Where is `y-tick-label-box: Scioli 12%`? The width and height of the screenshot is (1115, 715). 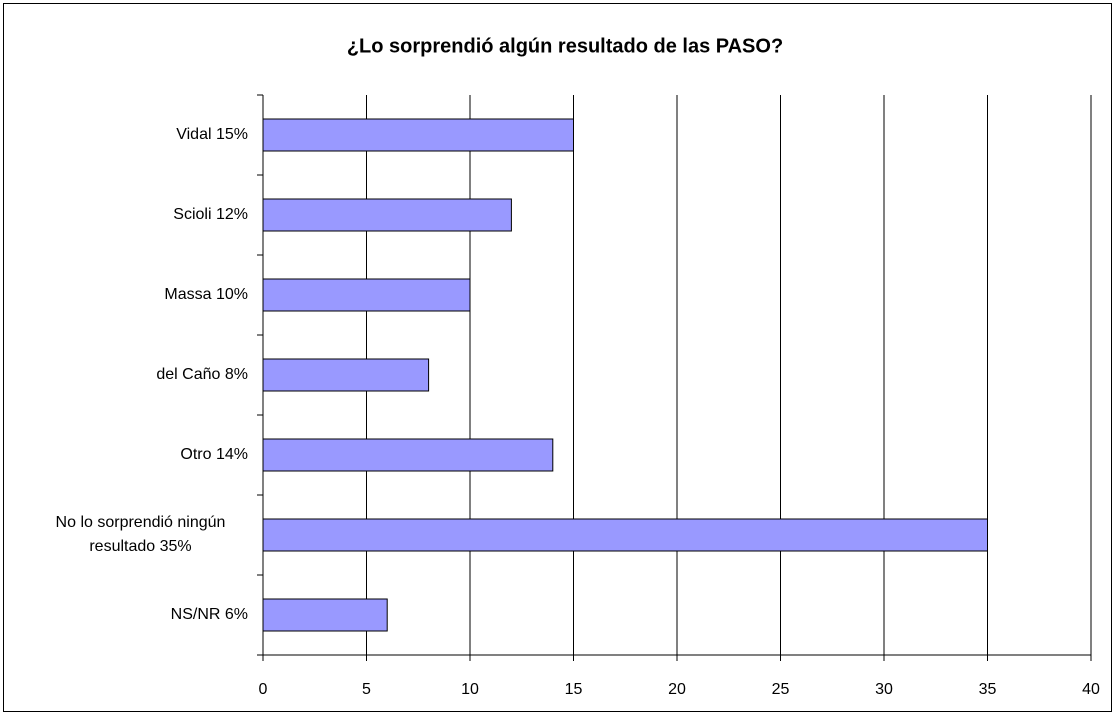
y-tick-label-box: Scioli 12% is located at coordinates (210, 215).